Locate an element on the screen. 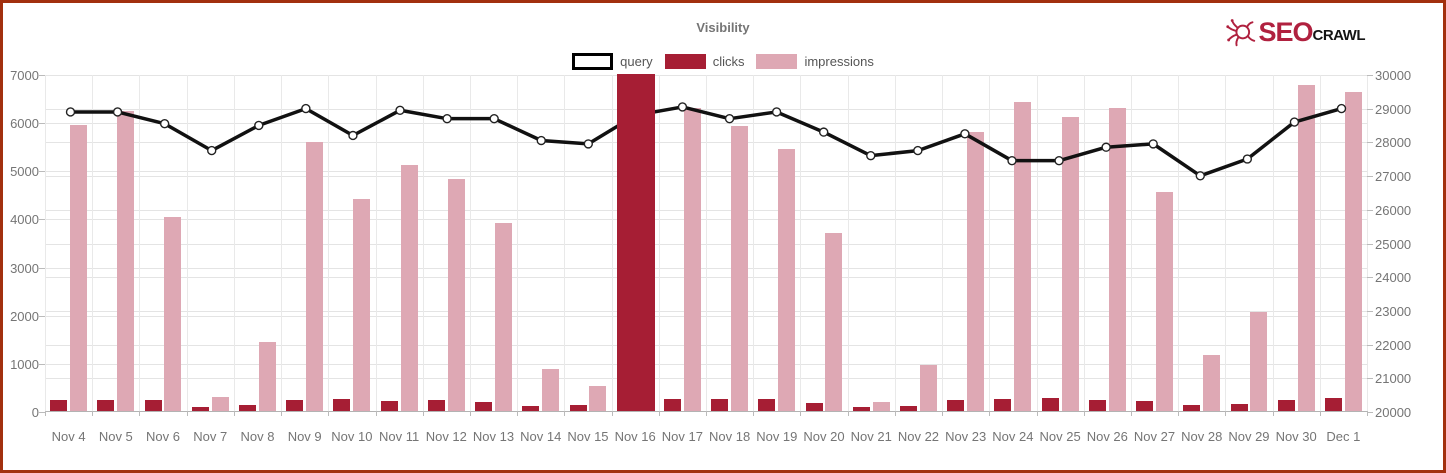 The image size is (1446, 473). chart-legend: query clicks impressions is located at coordinates (723, 61).